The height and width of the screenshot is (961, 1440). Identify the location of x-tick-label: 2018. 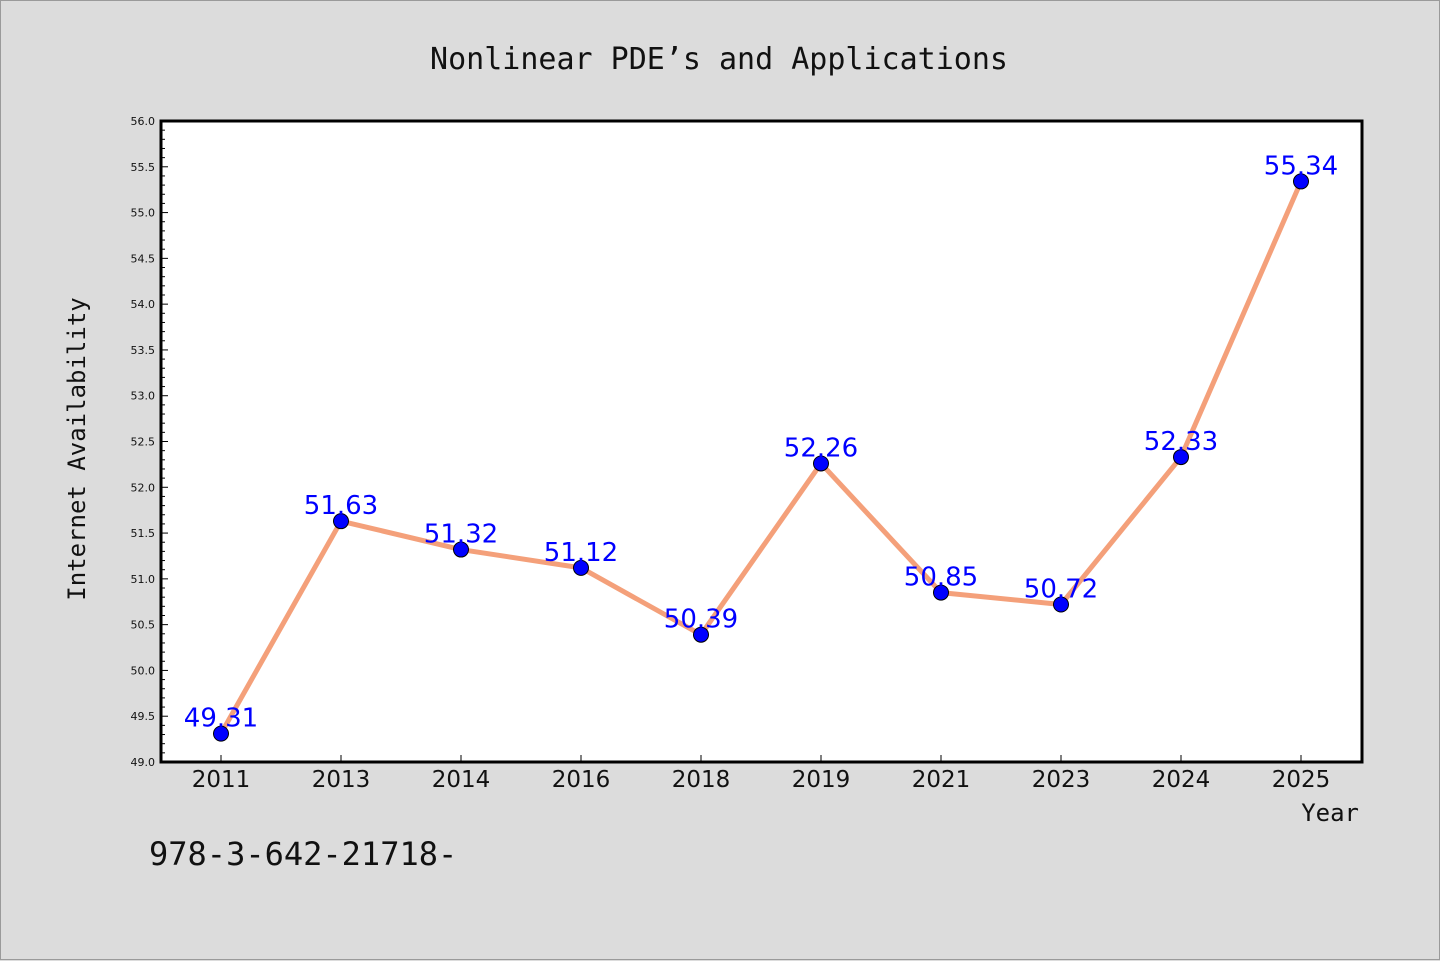
(701, 780).